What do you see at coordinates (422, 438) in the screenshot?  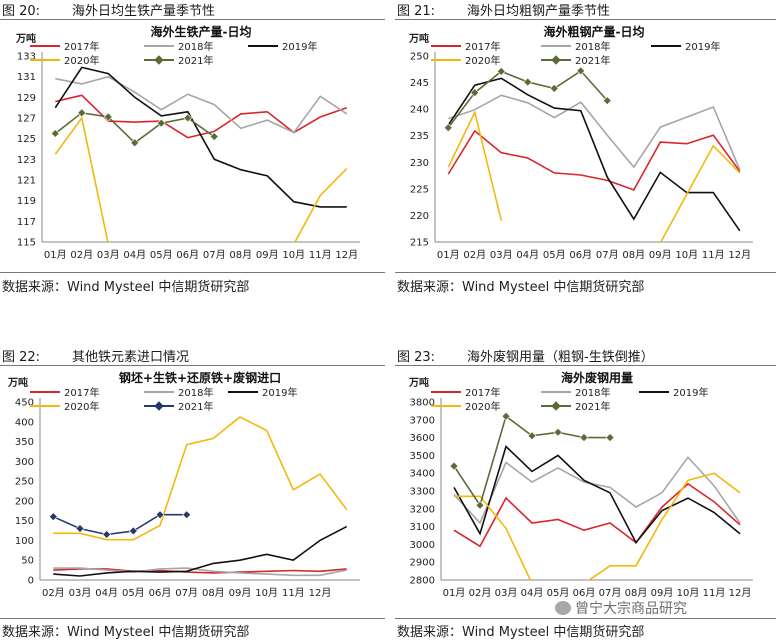 I see `y-tick-label: 3600` at bounding box center [422, 438].